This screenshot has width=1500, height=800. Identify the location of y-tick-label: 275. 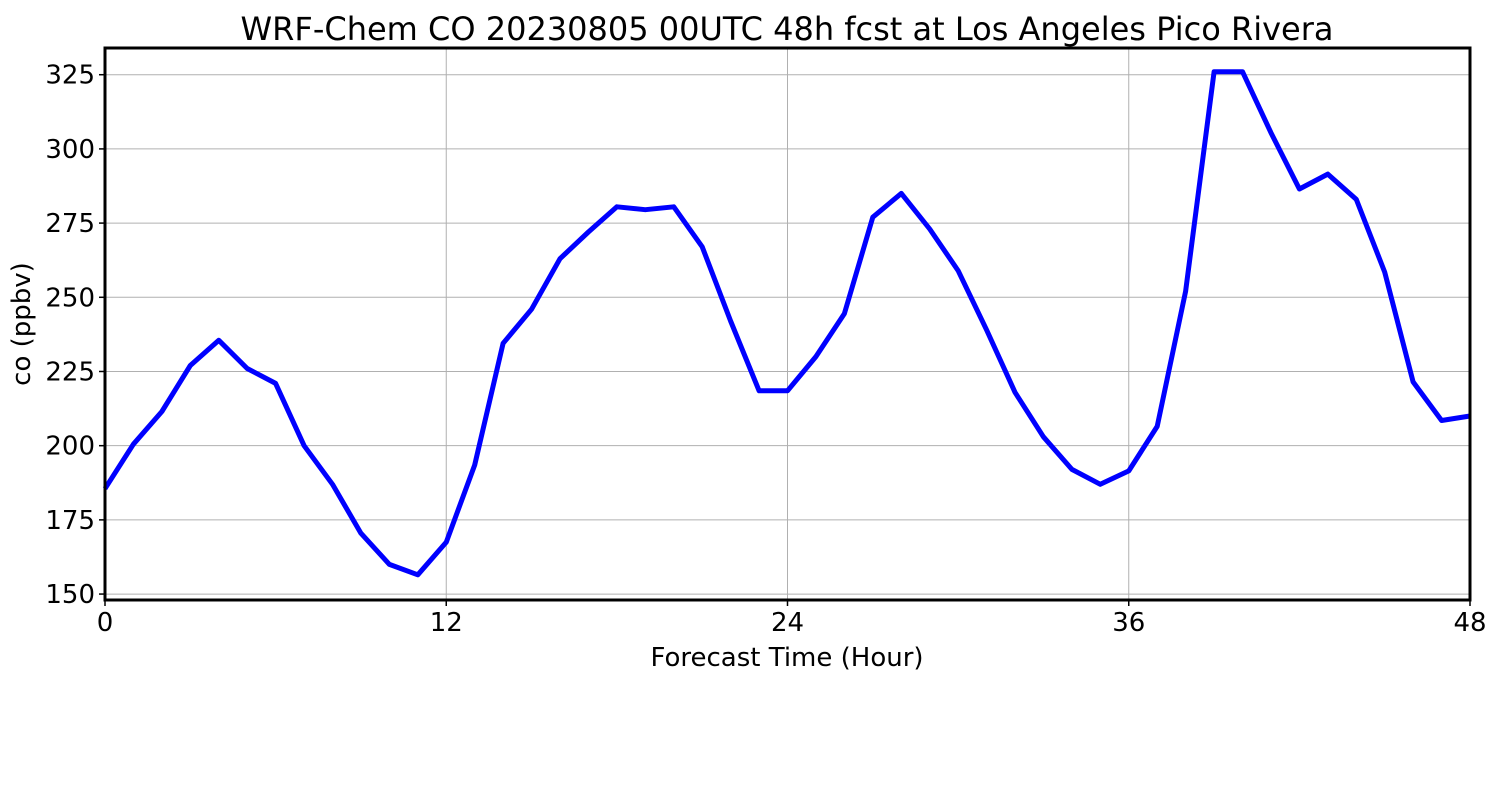
(70, 224).